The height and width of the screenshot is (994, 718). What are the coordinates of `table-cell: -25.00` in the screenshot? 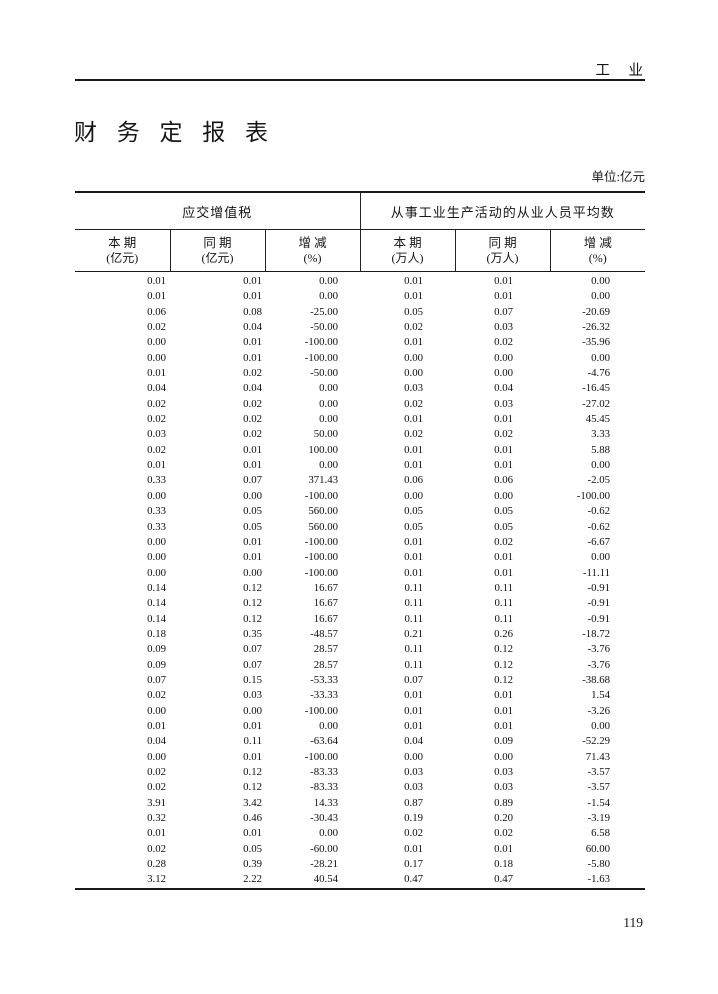 It's located at (324, 311).